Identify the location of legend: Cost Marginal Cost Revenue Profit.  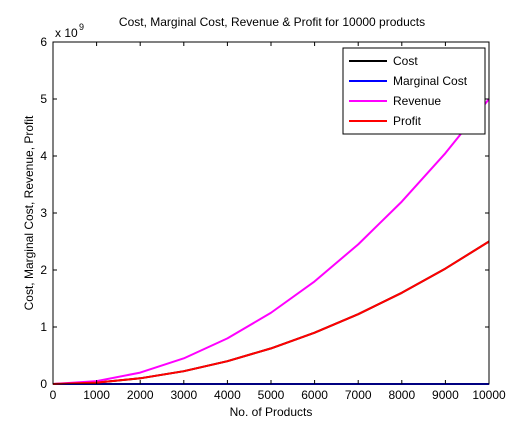
(414, 91).